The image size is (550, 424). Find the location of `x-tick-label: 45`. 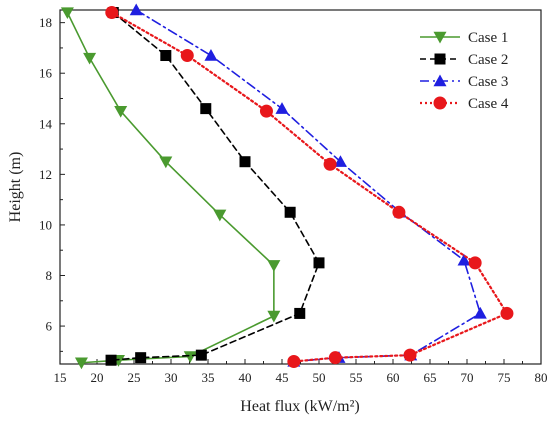

x-tick-label: 45 is located at coordinates (282, 377).